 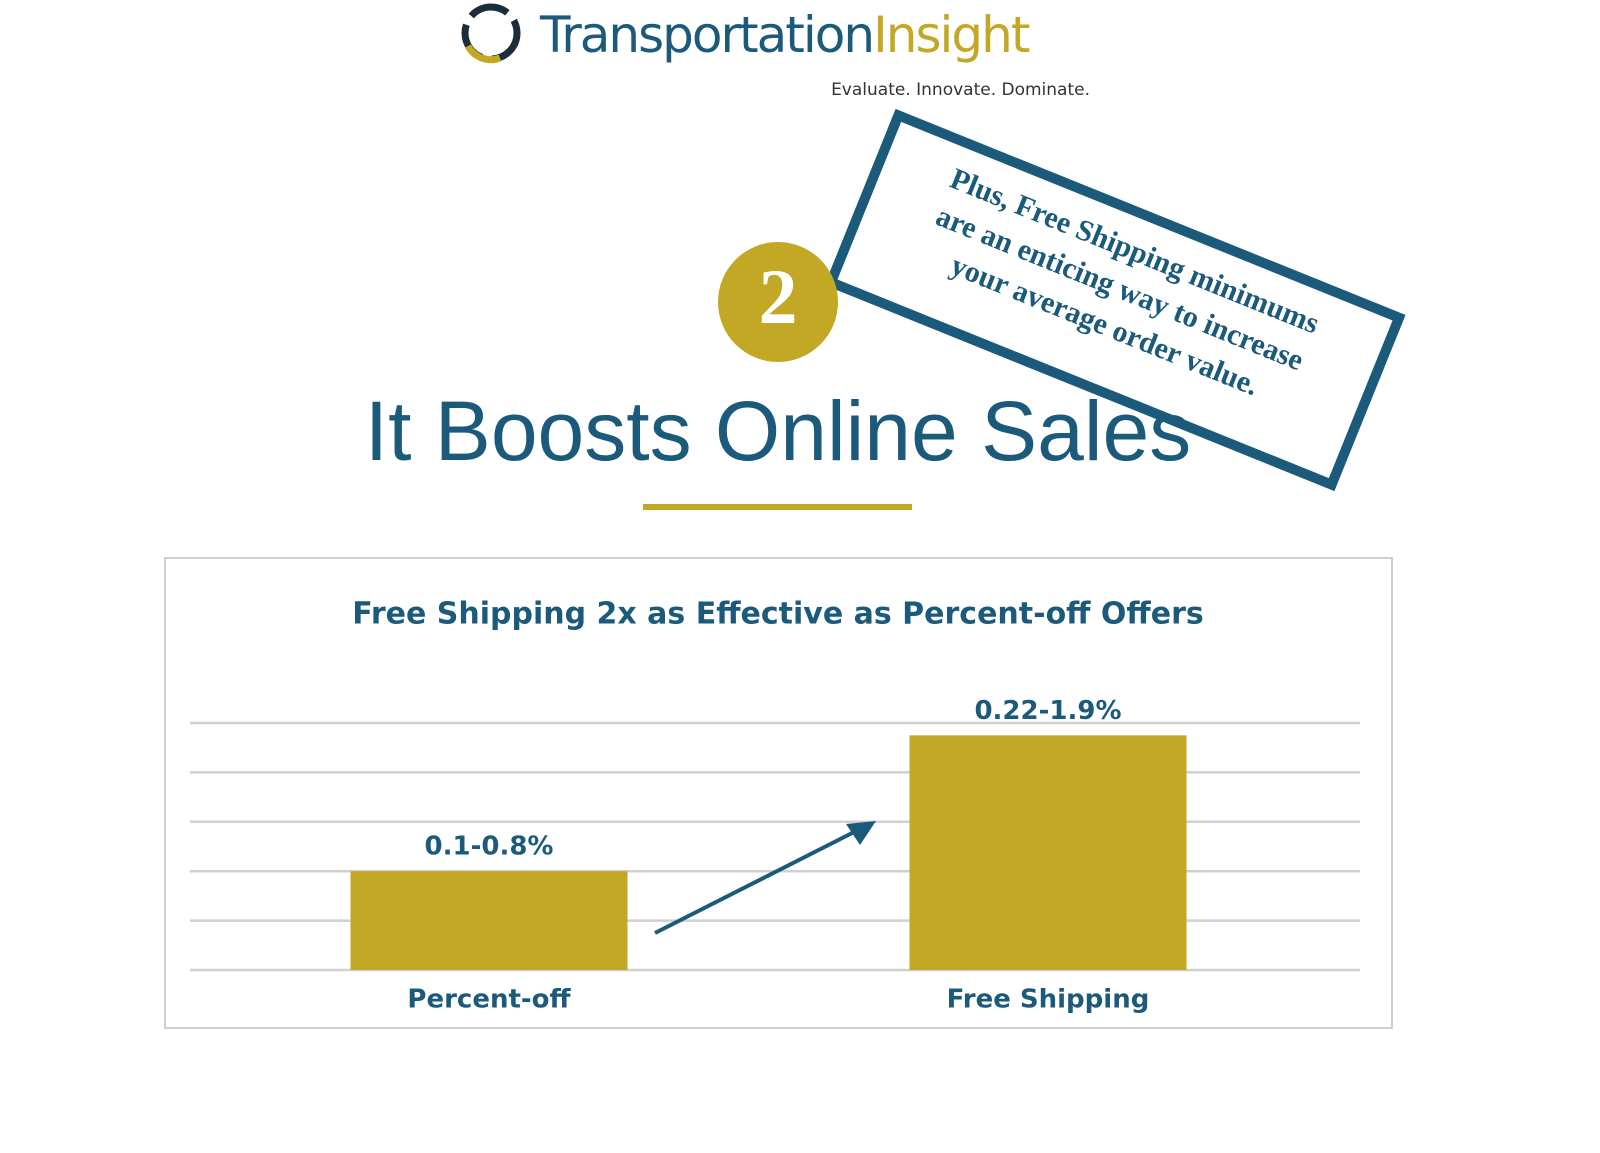 I want to click on logo-ring, so click(x=491, y=33).